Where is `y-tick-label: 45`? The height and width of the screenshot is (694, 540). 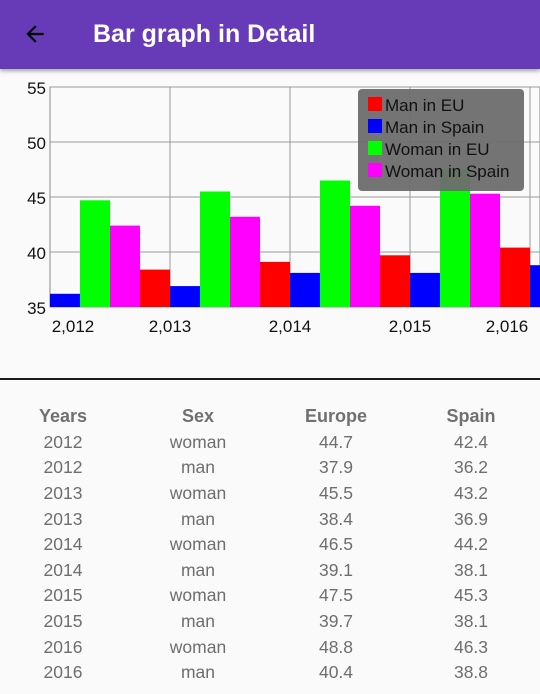
y-tick-label: 45 is located at coordinates (36, 198).